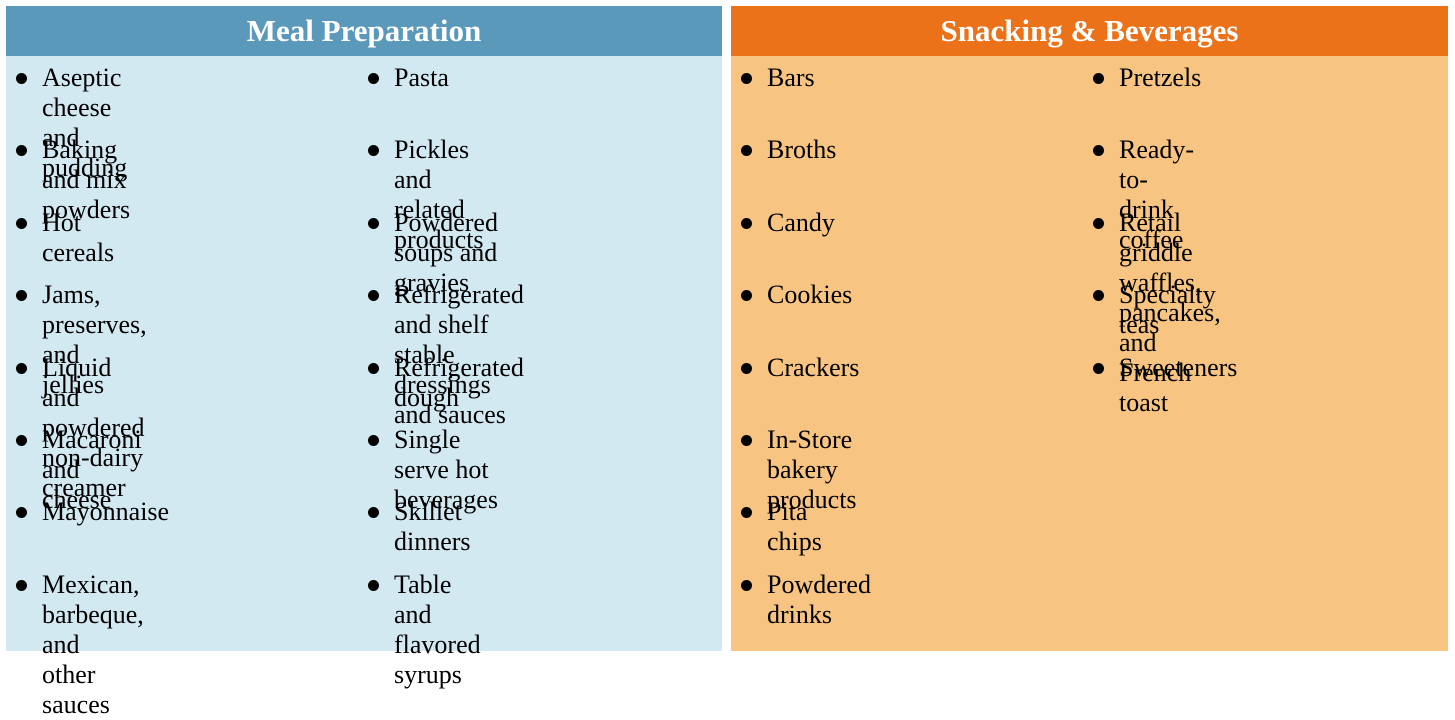 The height and width of the screenshot is (720, 1455). What do you see at coordinates (1160, 77) in the screenshot?
I see `list-item-text: Pretzels` at bounding box center [1160, 77].